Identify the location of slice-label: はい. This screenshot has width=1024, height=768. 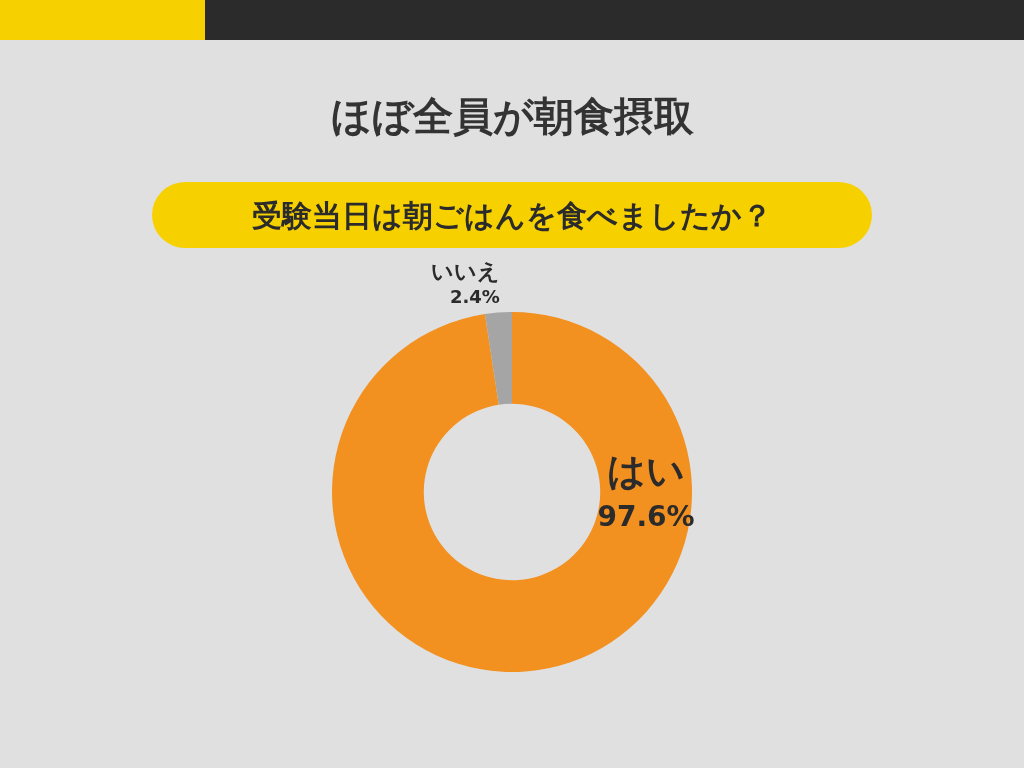
(646, 471).